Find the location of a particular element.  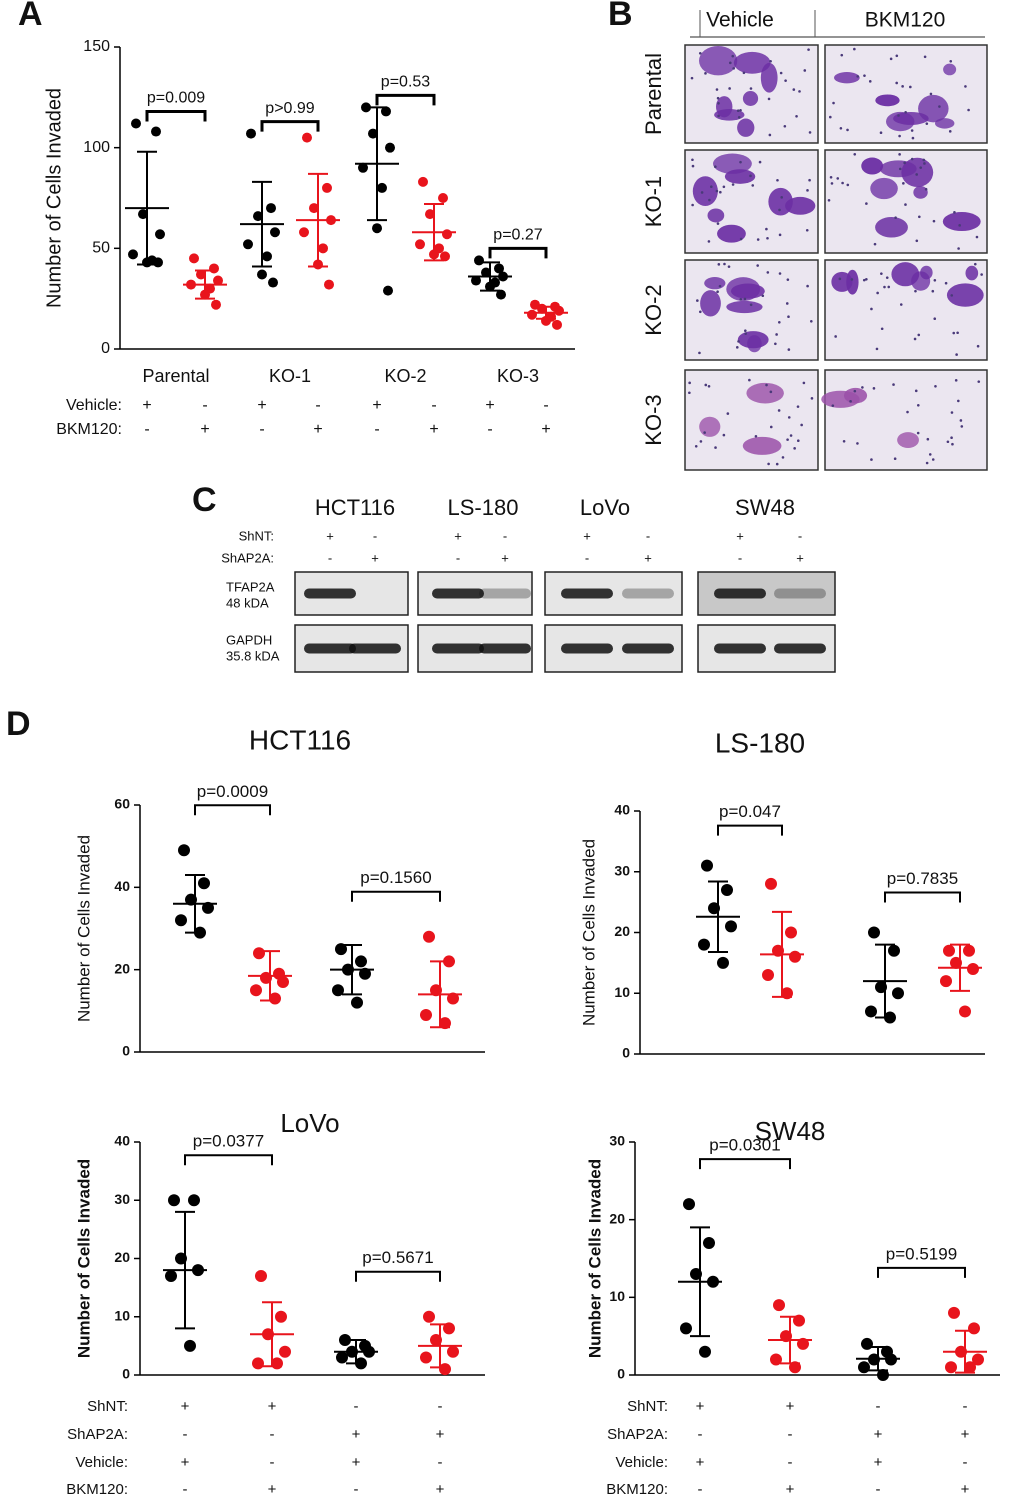

panel-label: A is located at coordinates (30, 16).